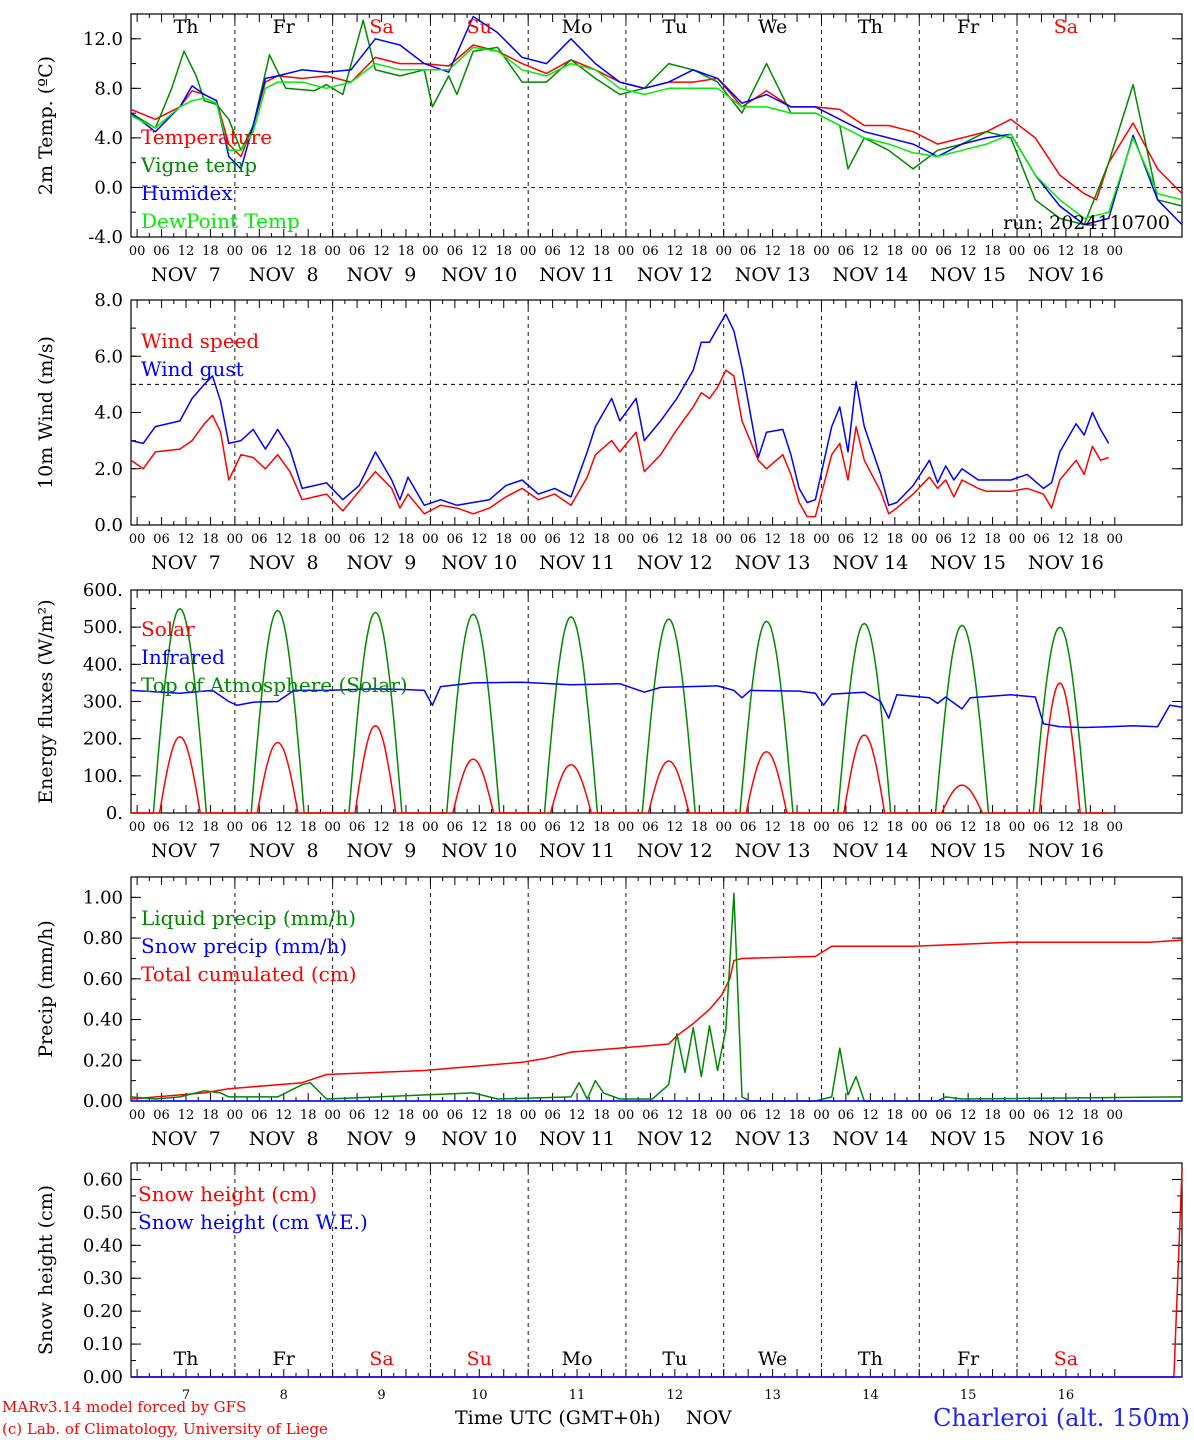 The height and width of the screenshot is (1440, 1194). I want to click on date-label: NOV 10, so click(479, 851).